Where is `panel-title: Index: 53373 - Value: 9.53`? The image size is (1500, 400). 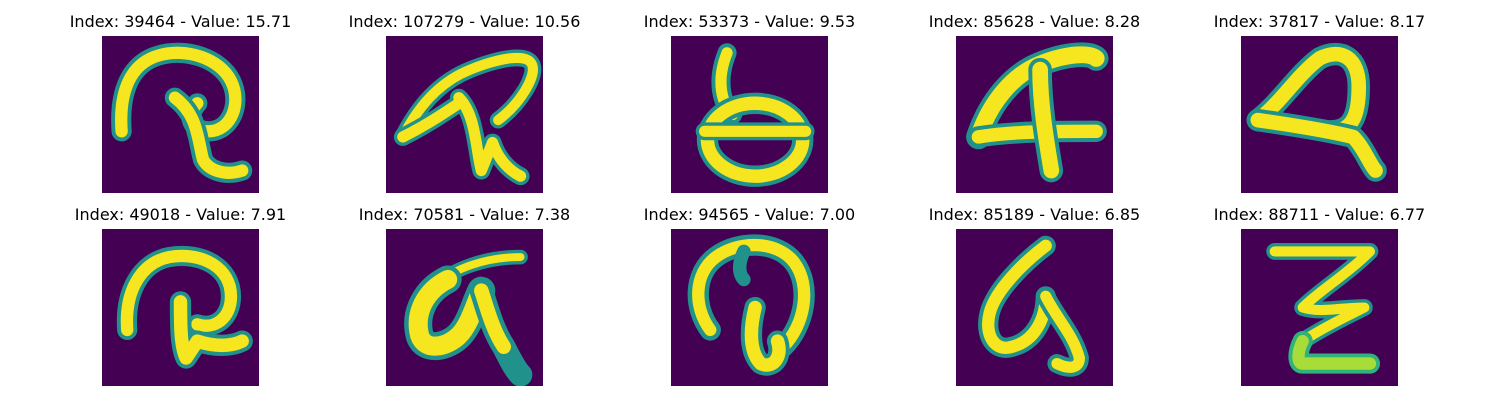 panel-title: Index: 53373 - Value: 9.53 is located at coordinates (749, 21).